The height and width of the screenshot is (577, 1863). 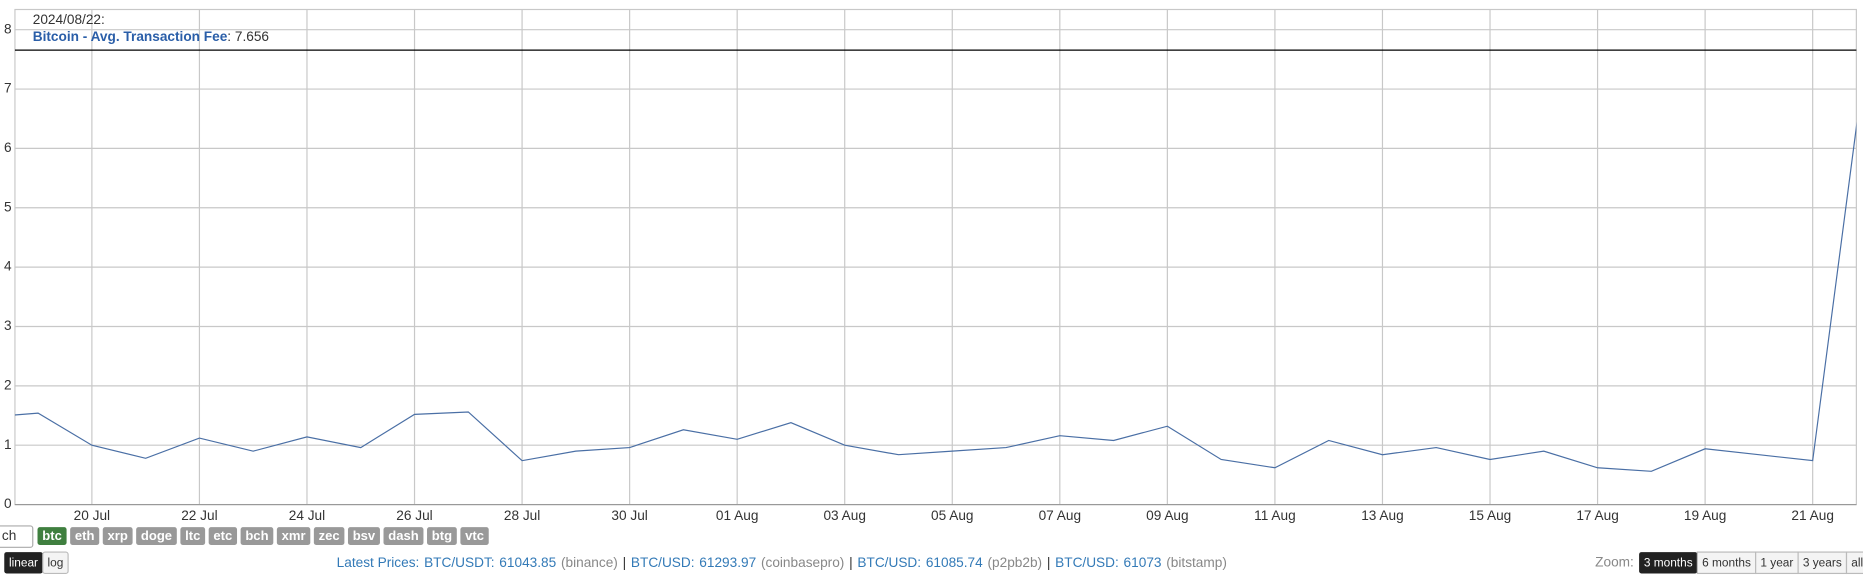 I want to click on tooltip-series-name: Bitcoin - Avg. Transaction Fee, so click(x=130, y=35).